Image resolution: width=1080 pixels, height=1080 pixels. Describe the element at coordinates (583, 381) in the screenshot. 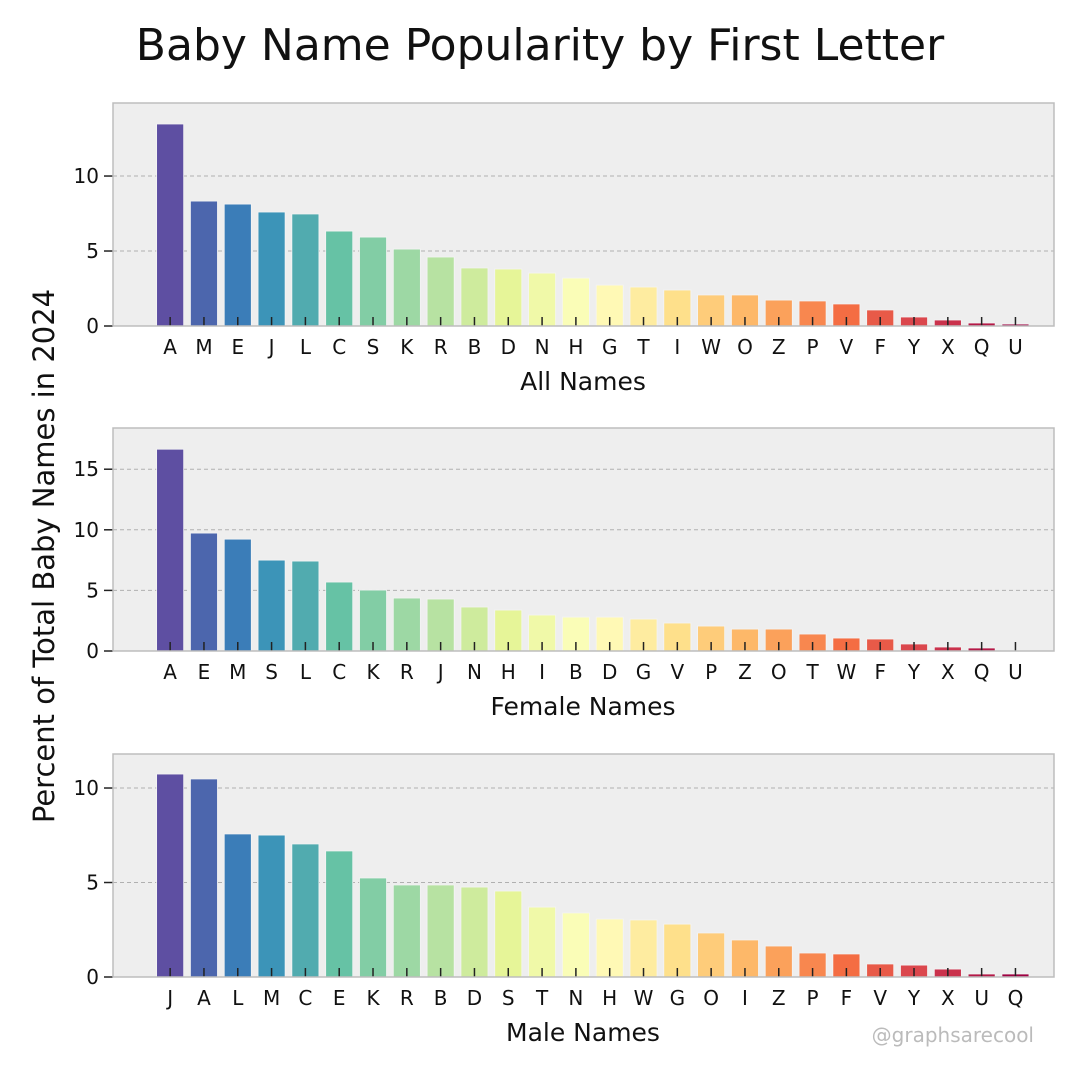

I see `x-axis-label: All Names` at that location.